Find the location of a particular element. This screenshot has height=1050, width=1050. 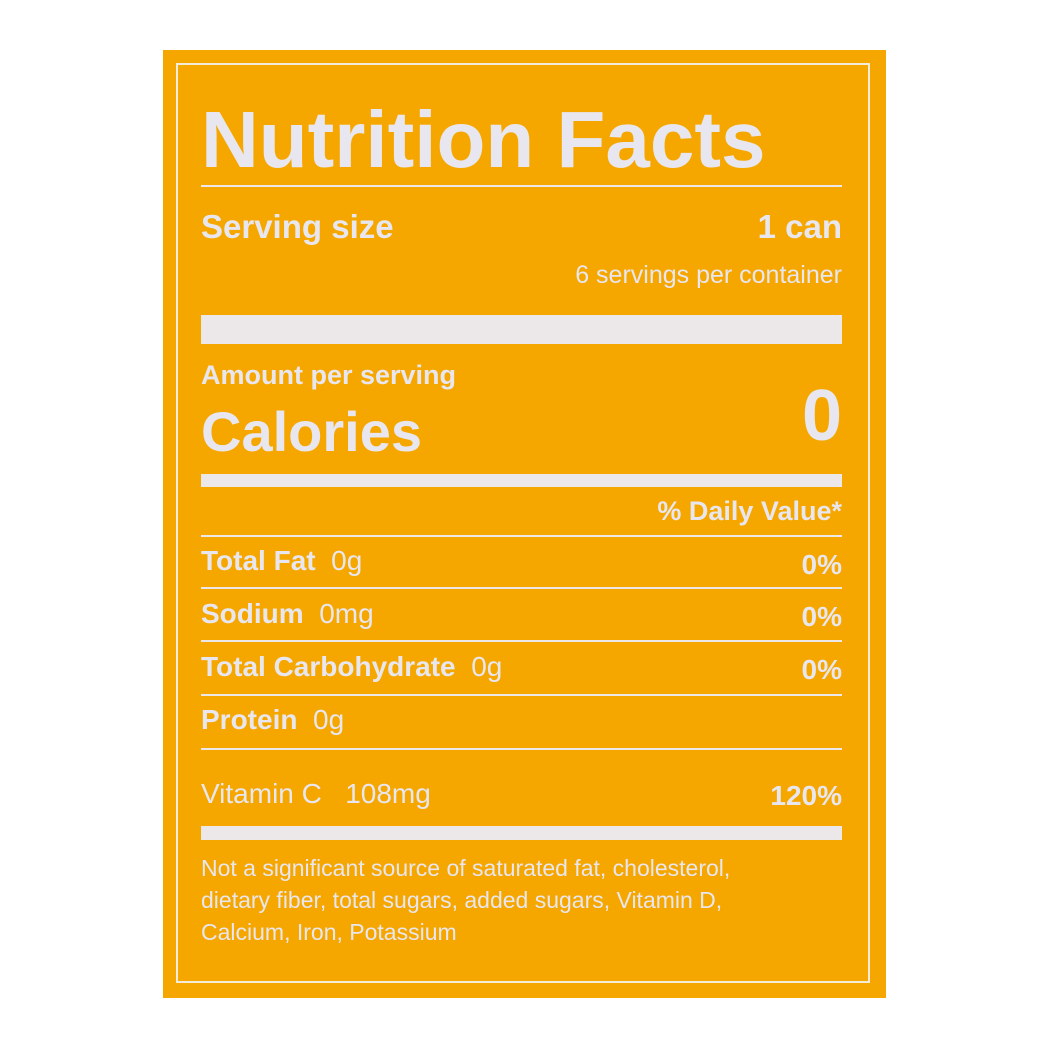

amount-per-serving: Amount per serving is located at coordinates (329, 375).